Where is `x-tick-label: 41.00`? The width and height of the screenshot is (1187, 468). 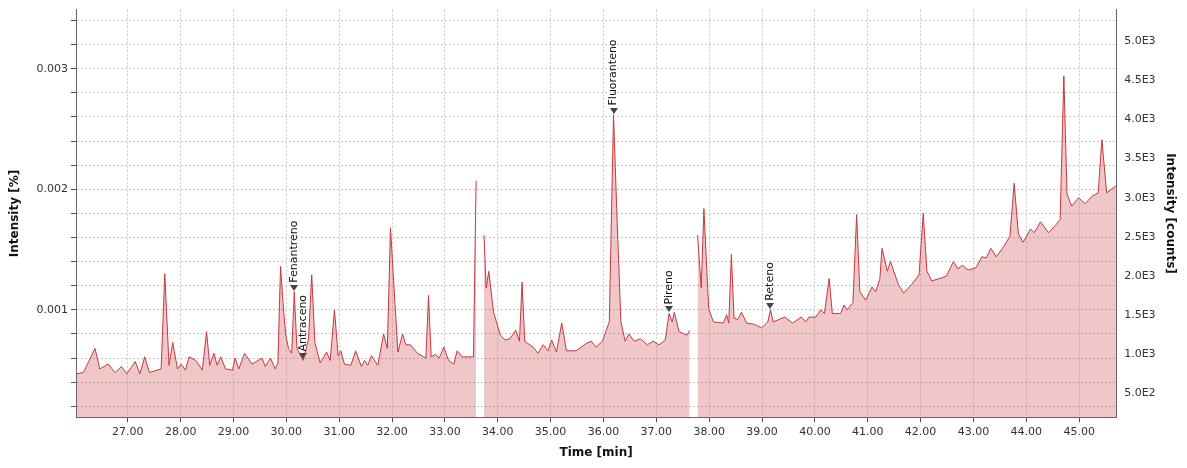
x-tick-label: 41.00 is located at coordinates (868, 431).